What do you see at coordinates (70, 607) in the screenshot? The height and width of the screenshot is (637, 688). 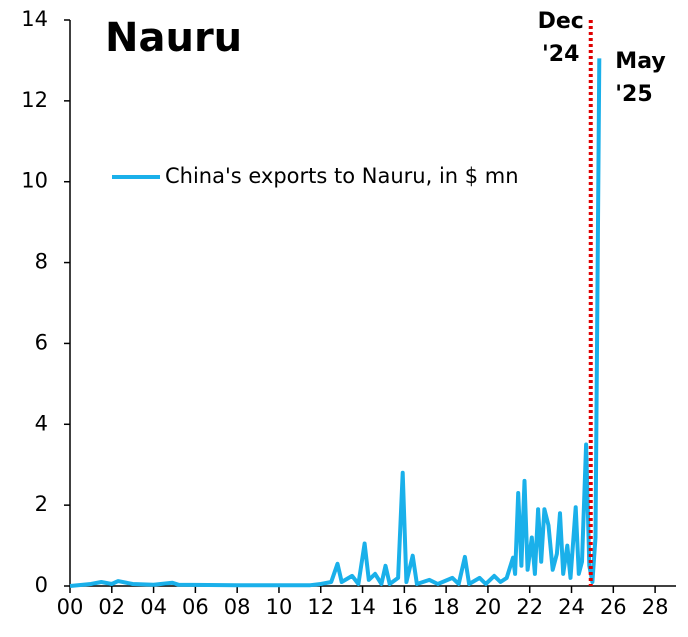 I see `x-tick-label: 00` at bounding box center [70, 607].